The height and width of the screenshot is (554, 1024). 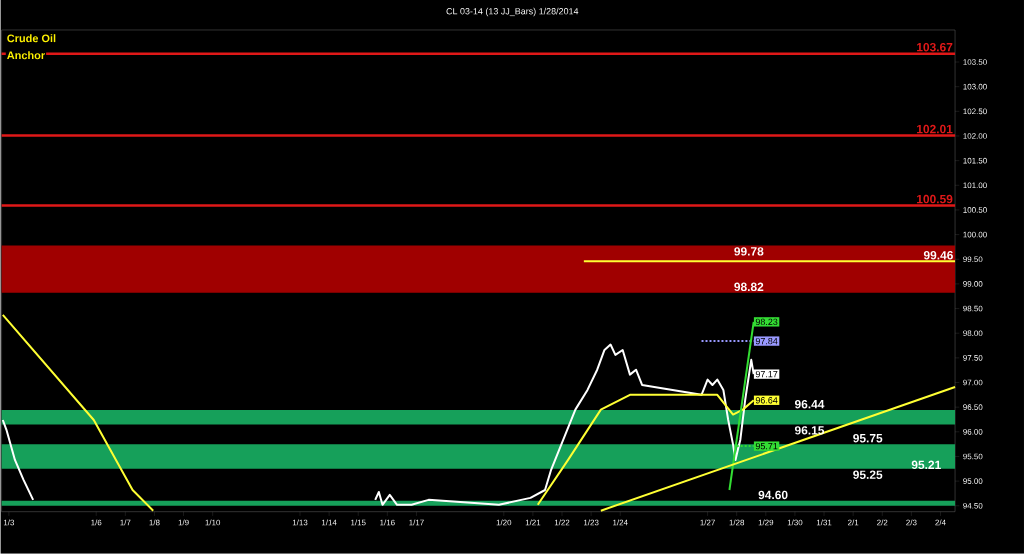 What do you see at coordinates (766, 446) in the screenshot?
I see `data-label: 95.71` at bounding box center [766, 446].